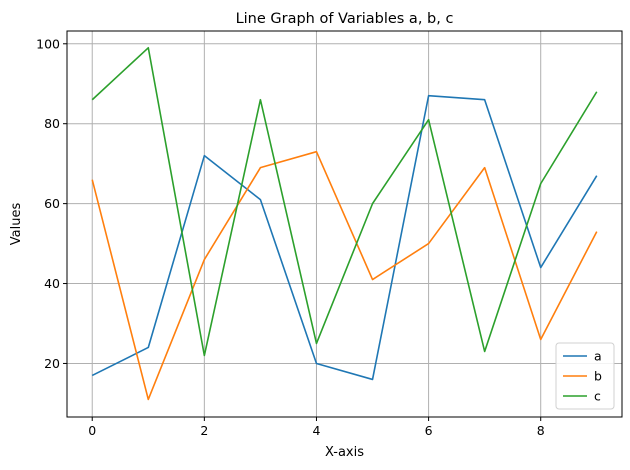 The width and height of the screenshot is (630, 470). Describe the element at coordinates (92, 430) in the screenshot. I see `x-tick-label: 0` at that location.